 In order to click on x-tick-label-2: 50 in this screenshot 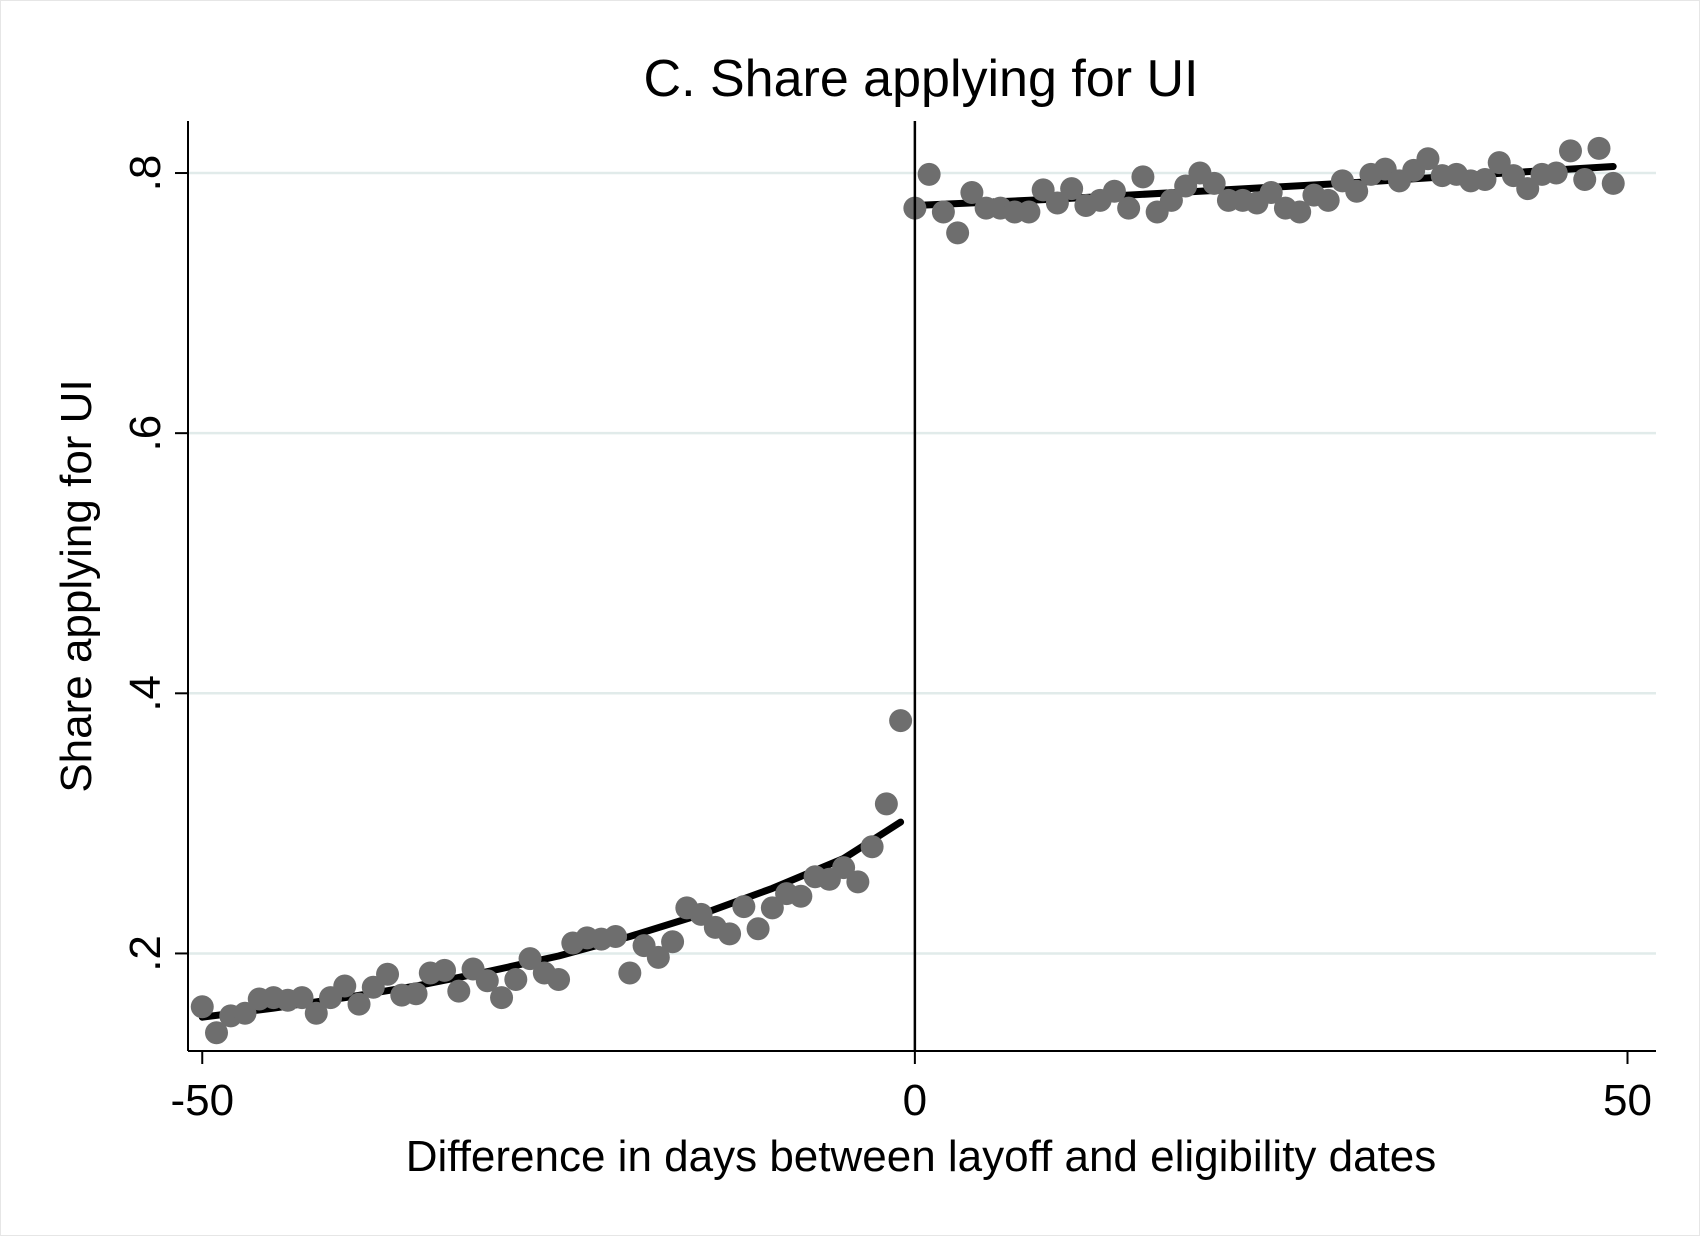, I will do `click(1627, 1100)`.